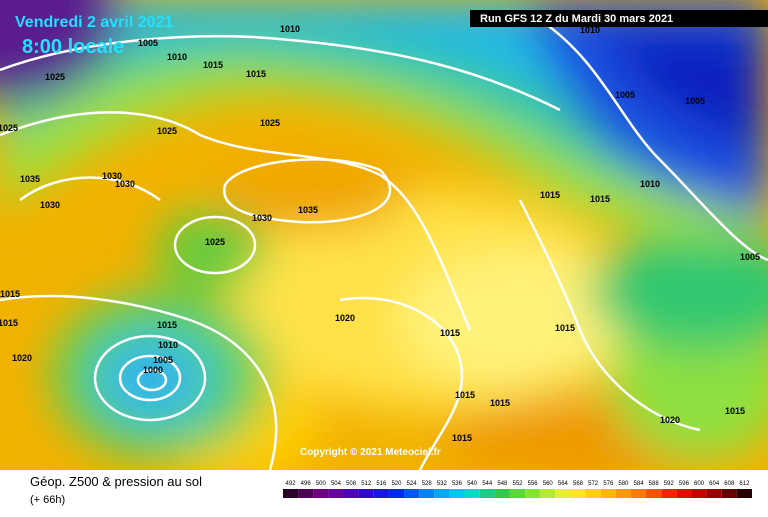 Image resolution: width=768 pixels, height=517 pixels. What do you see at coordinates (669, 484) in the screenshot?
I see `legend-label: 592` at bounding box center [669, 484].